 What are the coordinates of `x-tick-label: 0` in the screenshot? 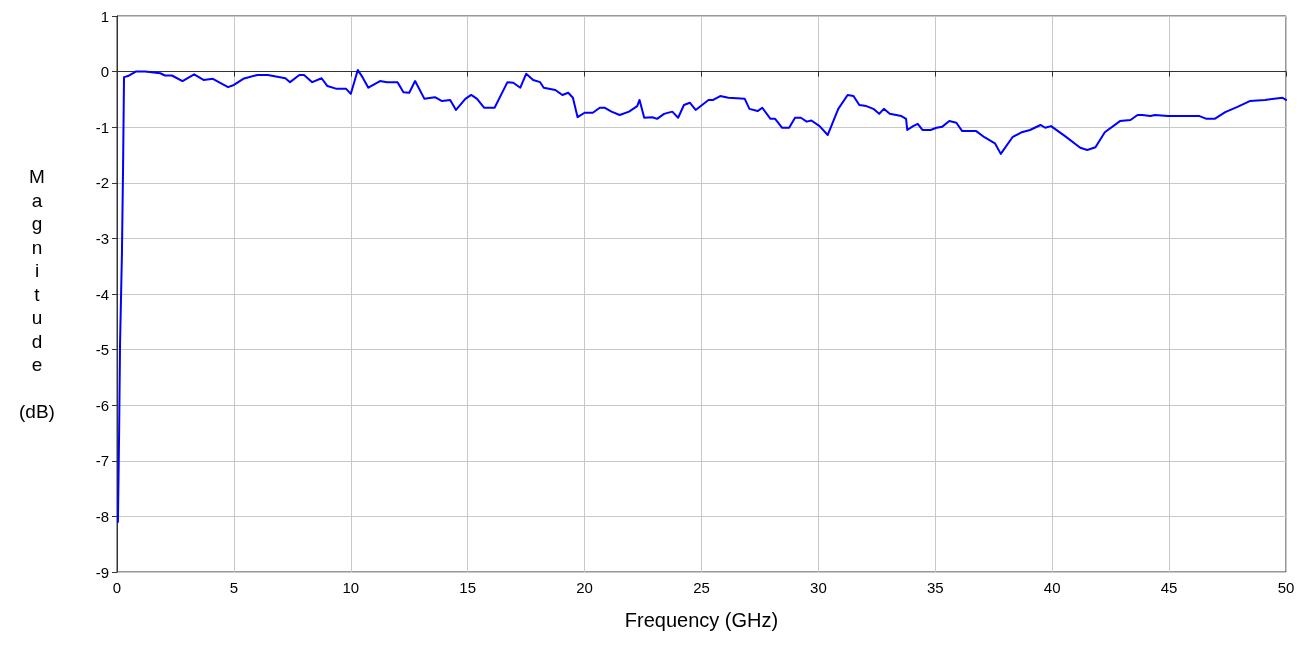 It's located at (117, 587).